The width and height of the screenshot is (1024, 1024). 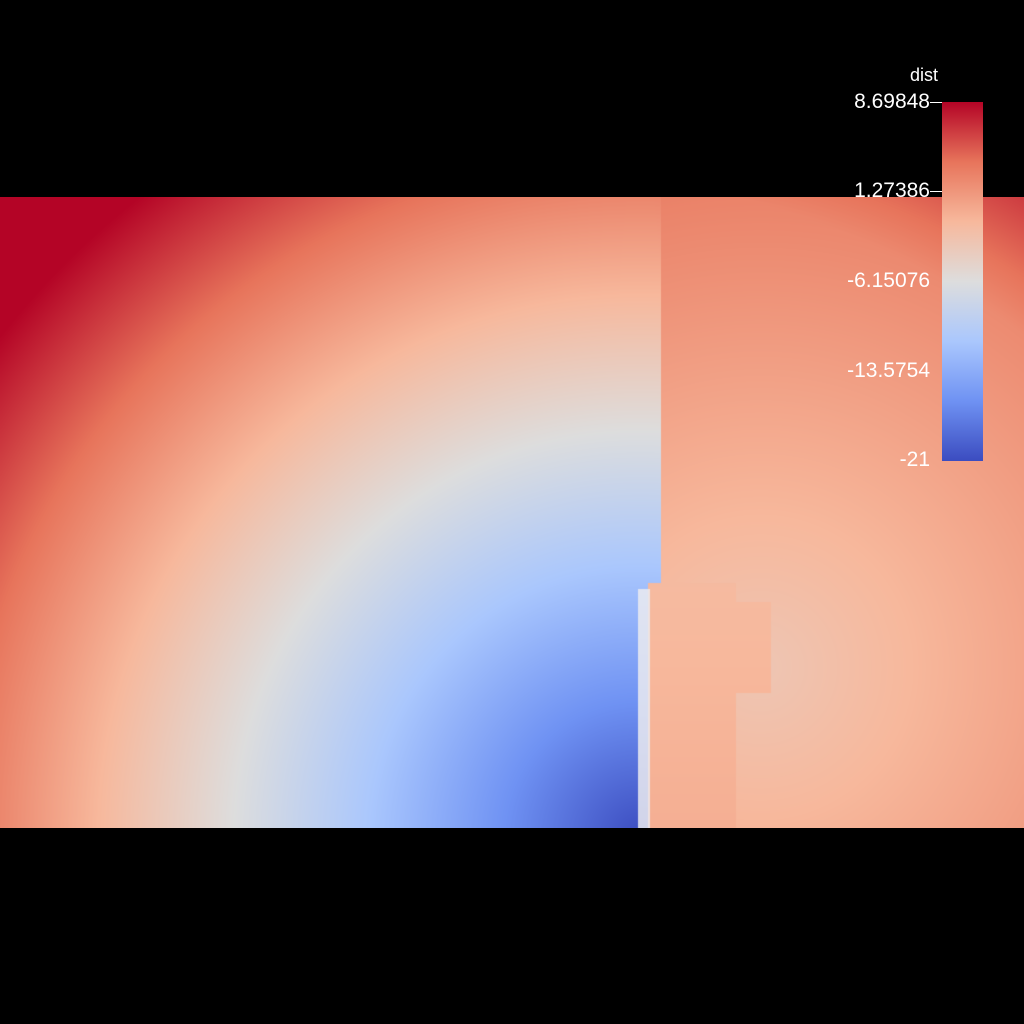 What do you see at coordinates (962, 281) in the screenshot?
I see `legend-color-bar` at bounding box center [962, 281].